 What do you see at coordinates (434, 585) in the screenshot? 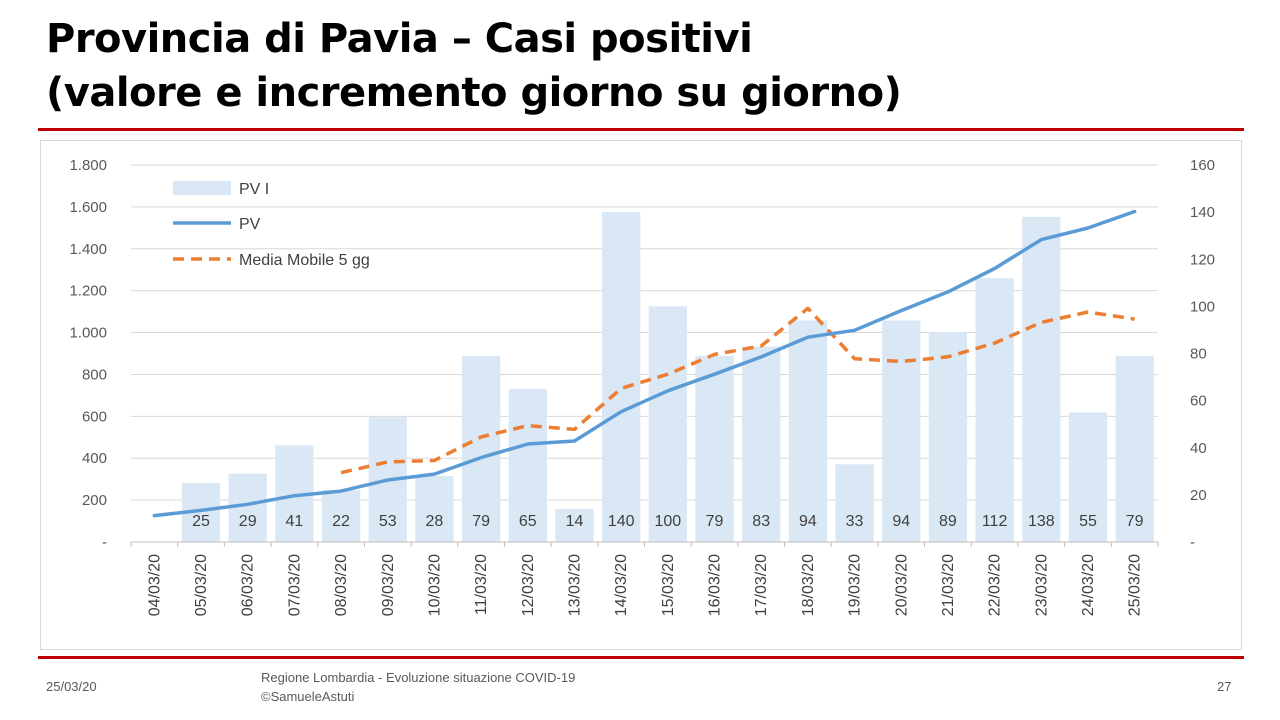
I see `x-axis-tick-label: 10/03/20` at bounding box center [434, 585].